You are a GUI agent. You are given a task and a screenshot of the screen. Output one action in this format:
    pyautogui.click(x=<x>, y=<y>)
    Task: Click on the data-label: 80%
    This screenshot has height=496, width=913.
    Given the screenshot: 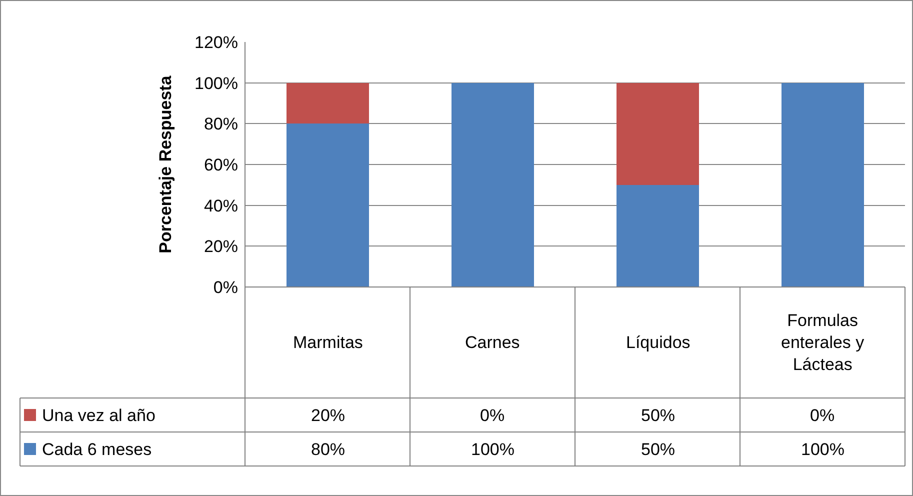 What is the action you would take?
    pyautogui.click(x=328, y=449)
    